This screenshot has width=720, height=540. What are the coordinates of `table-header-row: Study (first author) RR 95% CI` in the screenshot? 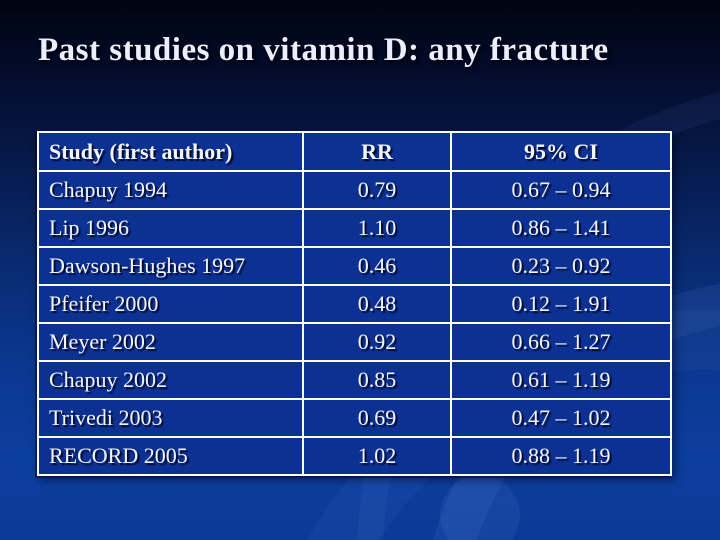 It's located at (354, 151).